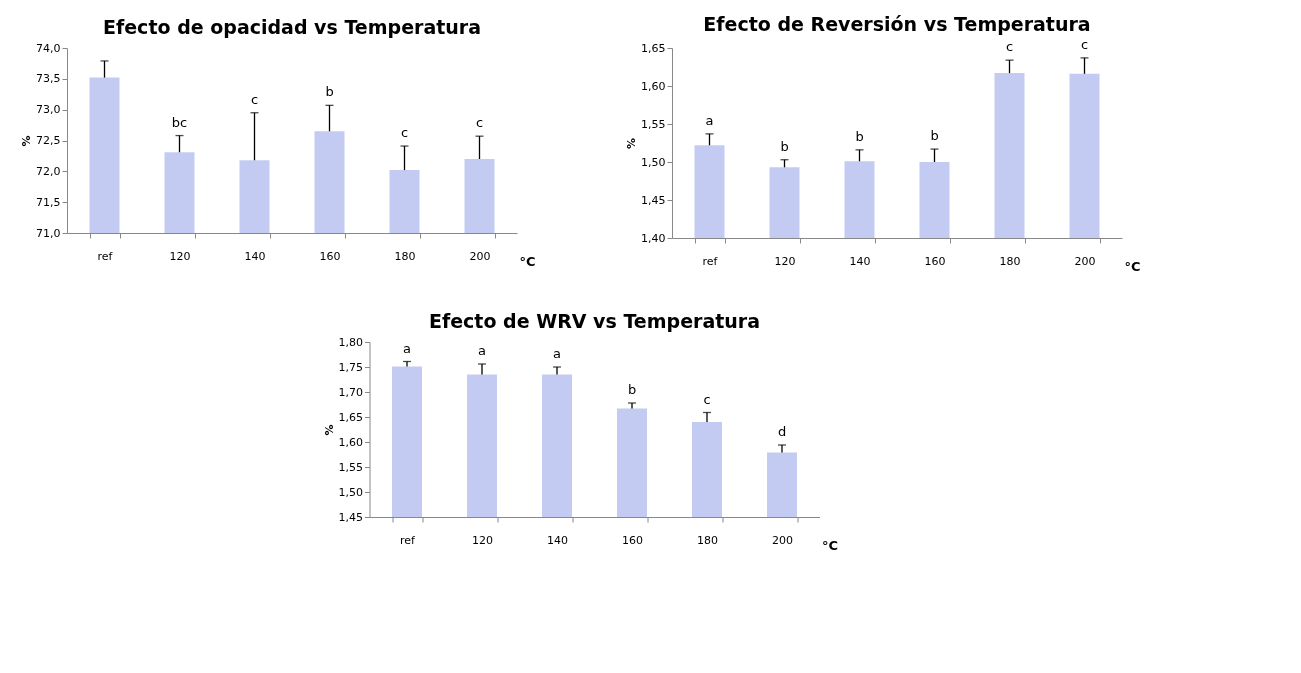 The width and height of the screenshot is (1301, 673). Describe the element at coordinates (292, 27) in the screenshot. I see `chart-title: Efecto de opacidad vs Temperatura` at that location.